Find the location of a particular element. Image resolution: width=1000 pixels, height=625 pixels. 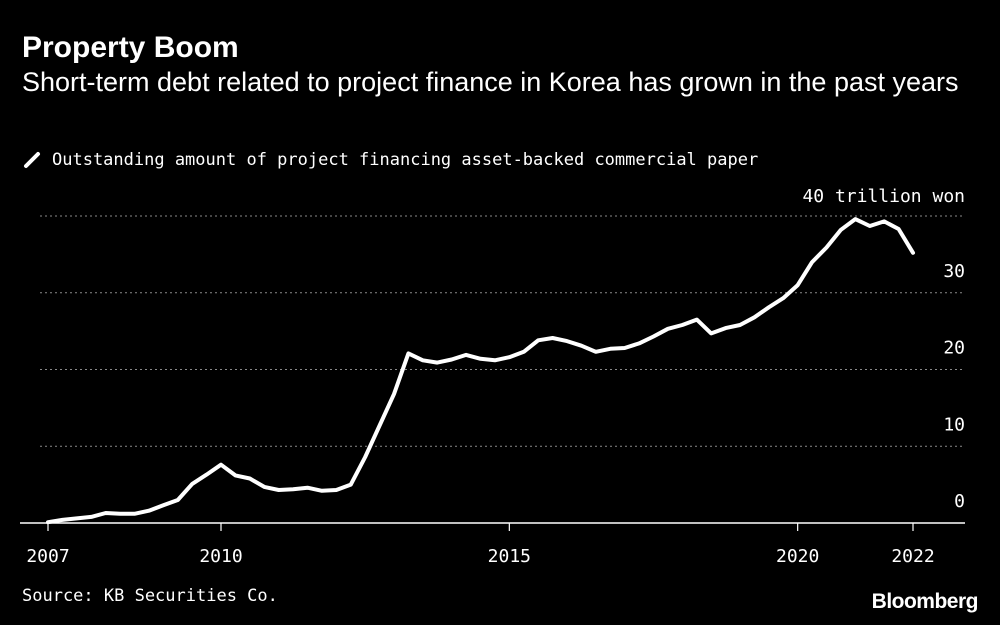

y-tick-label: 0 is located at coordinates (959, 501).